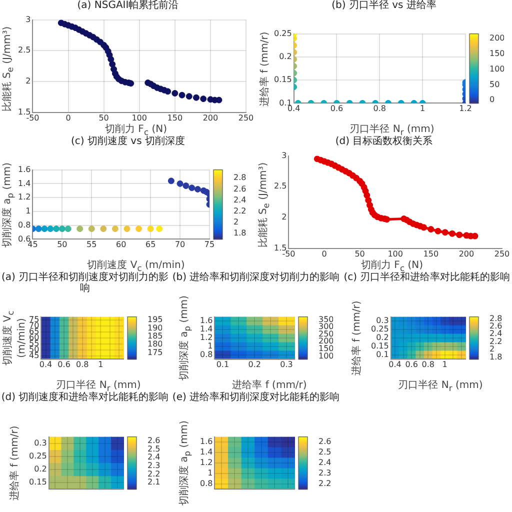 The height and width of the screenshot is (512, 512). Describe the element at coordinates (91, 245) in the screenshot. I see `x-tick-label: 55` at that location.